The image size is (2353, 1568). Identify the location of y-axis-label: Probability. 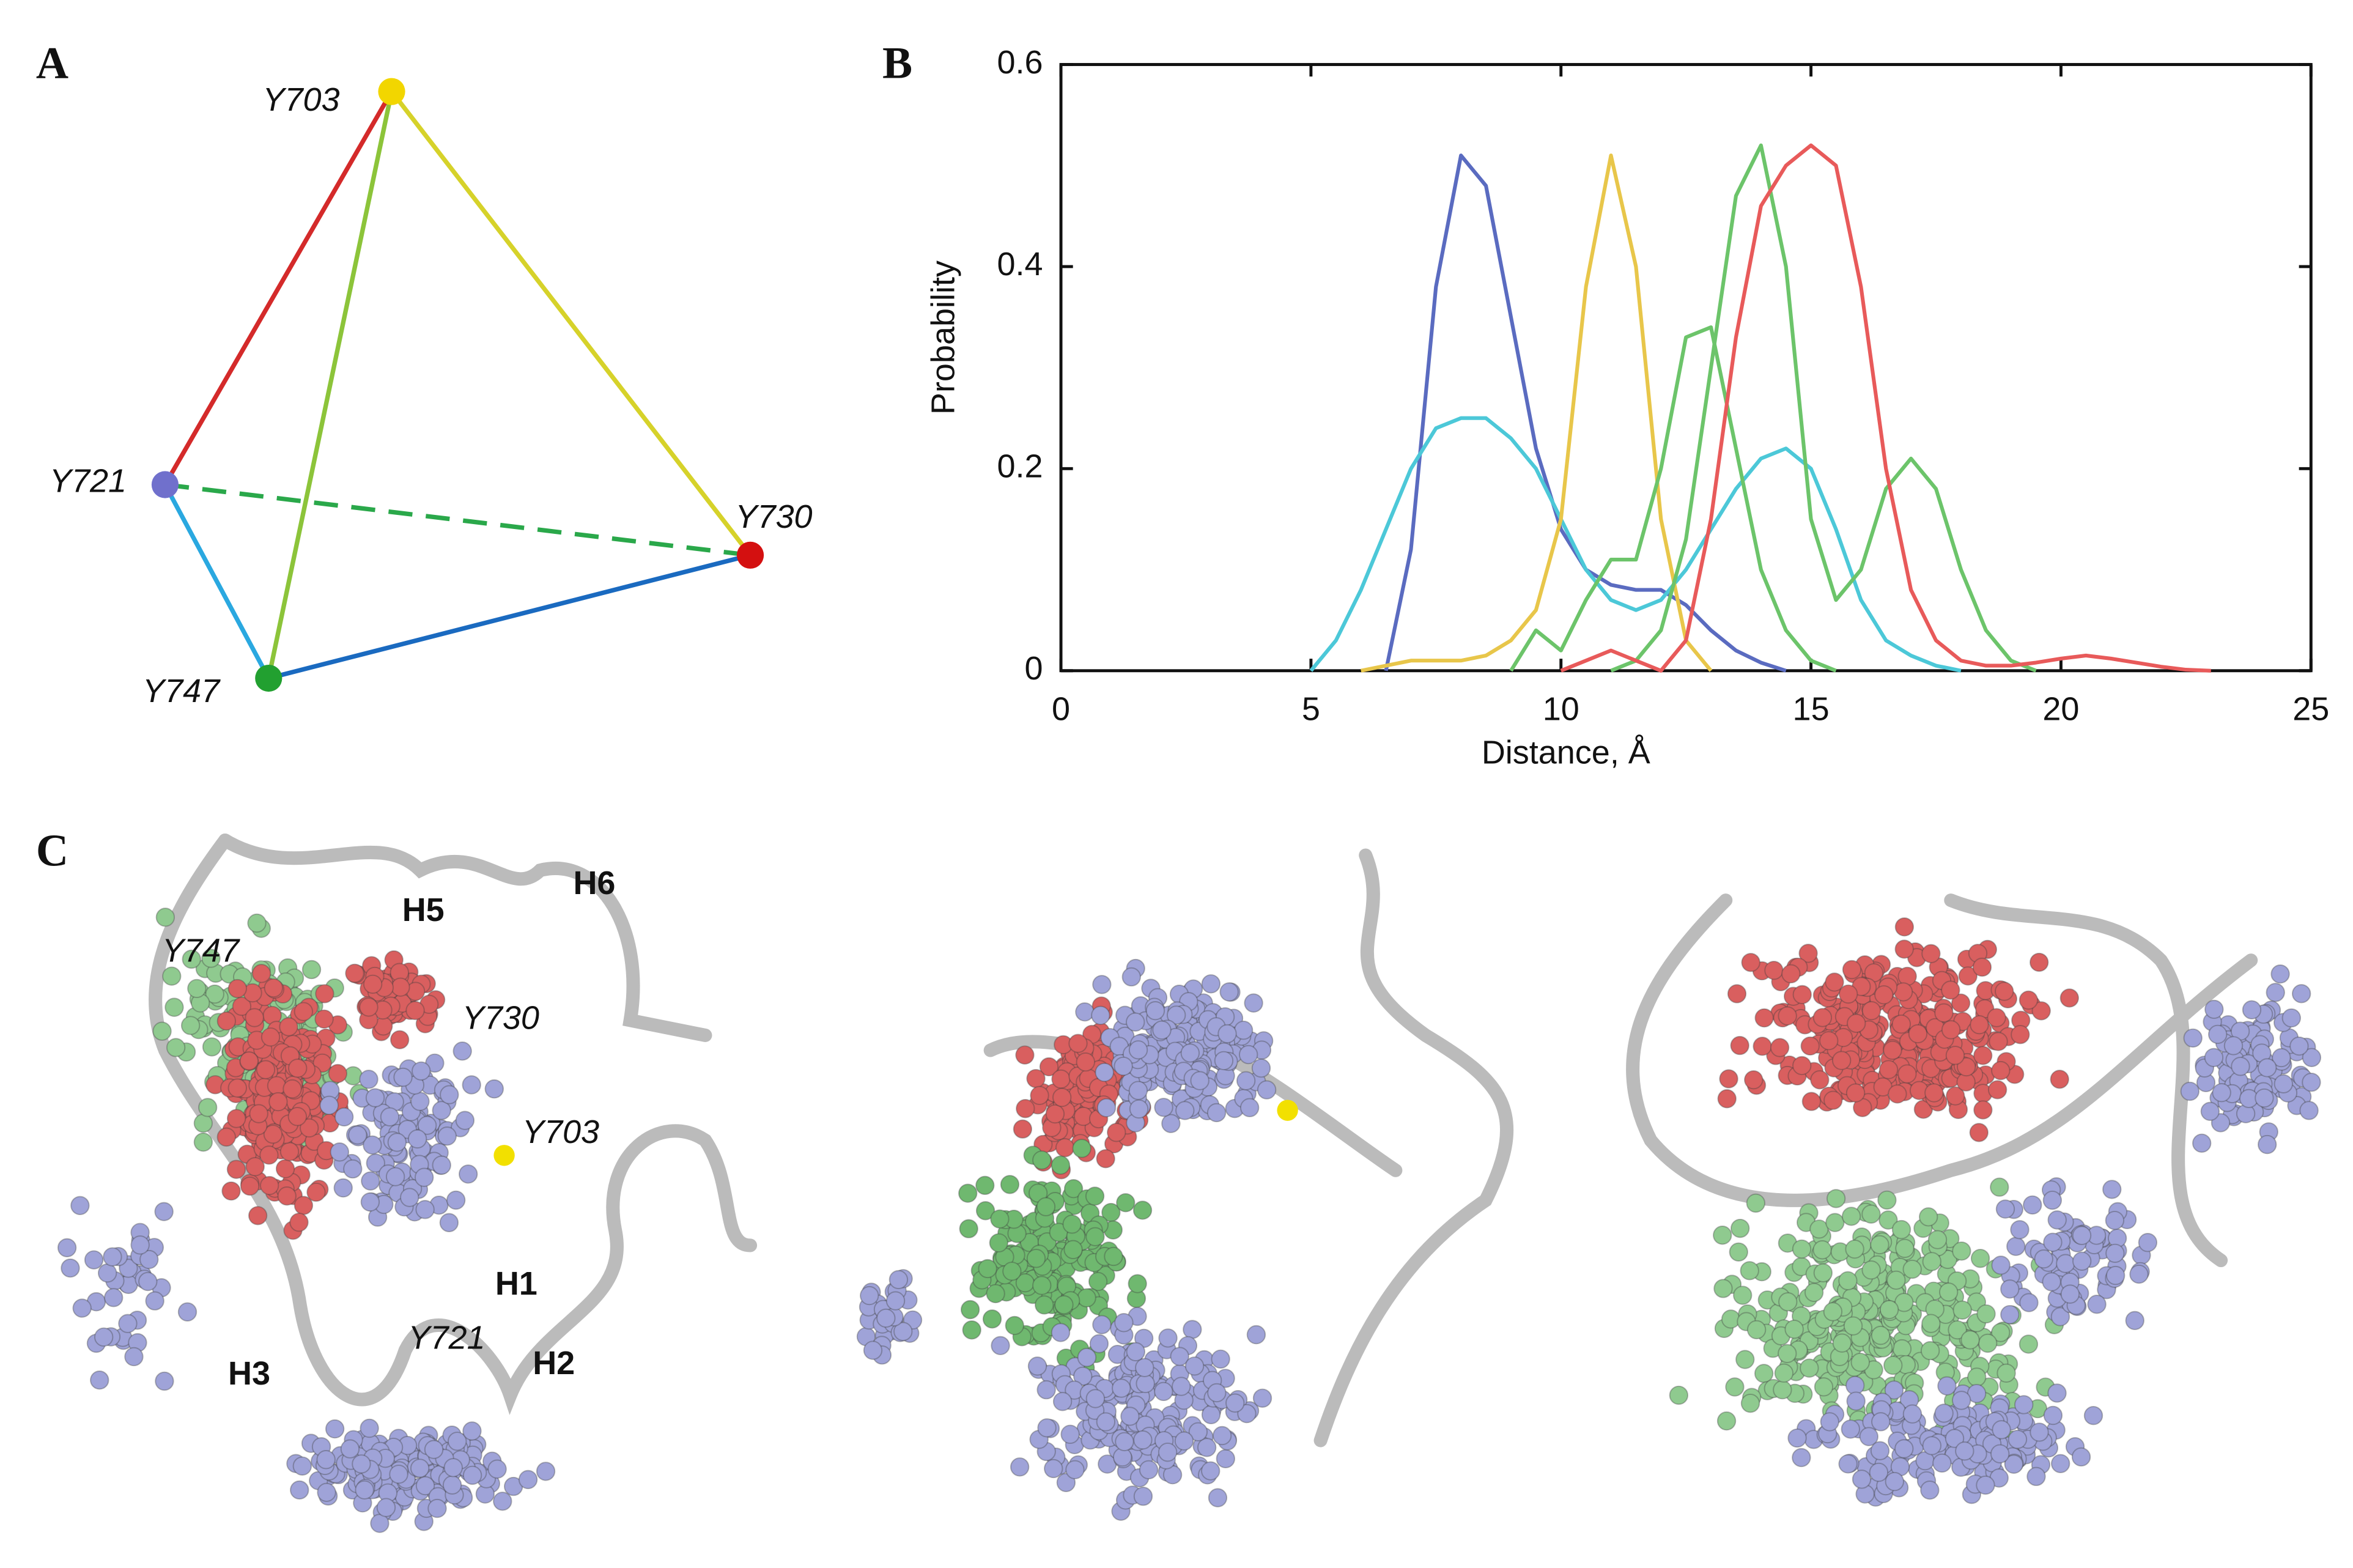
(943, 338).